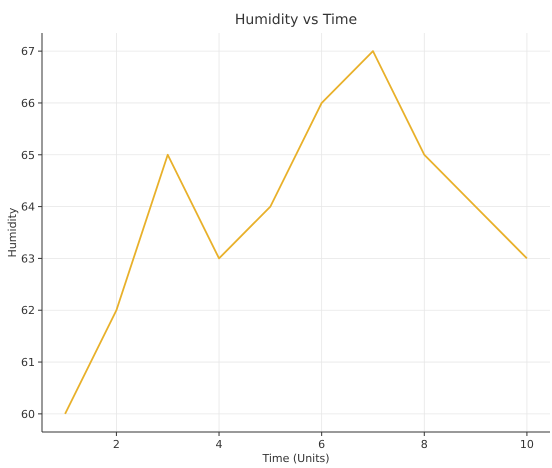 The image size is (552, 468). What do you see at coordinates (28, 155) in the screenshot?
I see `y-tick-label: 65` at bounding box center [28, 155].